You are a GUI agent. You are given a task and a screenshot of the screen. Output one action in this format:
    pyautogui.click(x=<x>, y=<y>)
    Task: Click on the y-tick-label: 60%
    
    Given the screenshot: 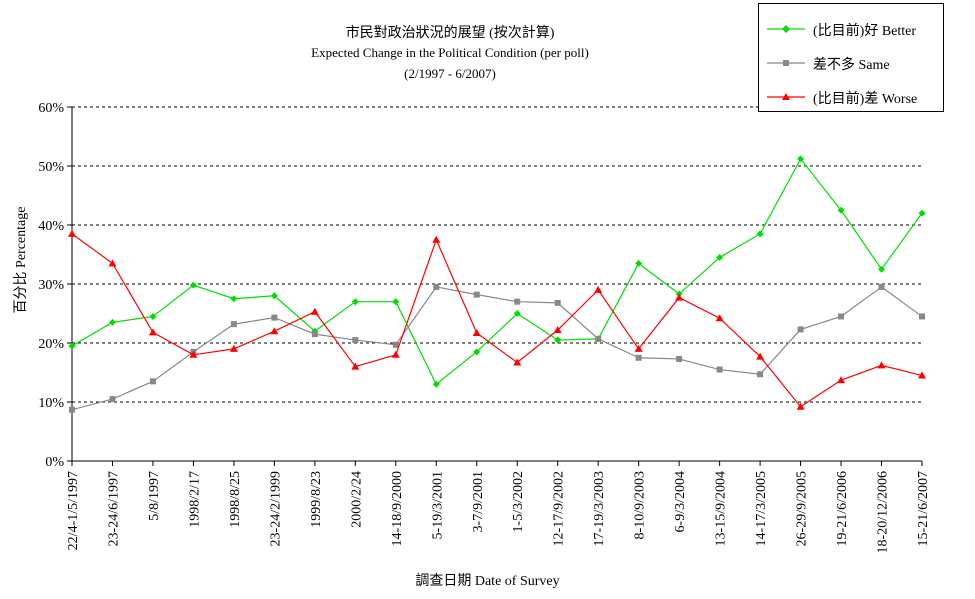 What is the action you would take?
    pyautogui.click(x=51, y=108)
    